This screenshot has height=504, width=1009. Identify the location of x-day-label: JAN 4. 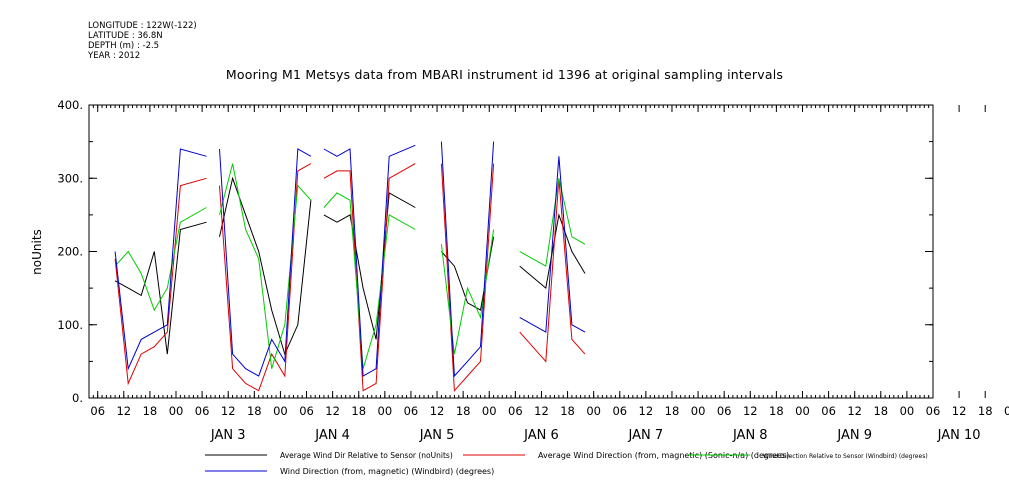
(332, 435).